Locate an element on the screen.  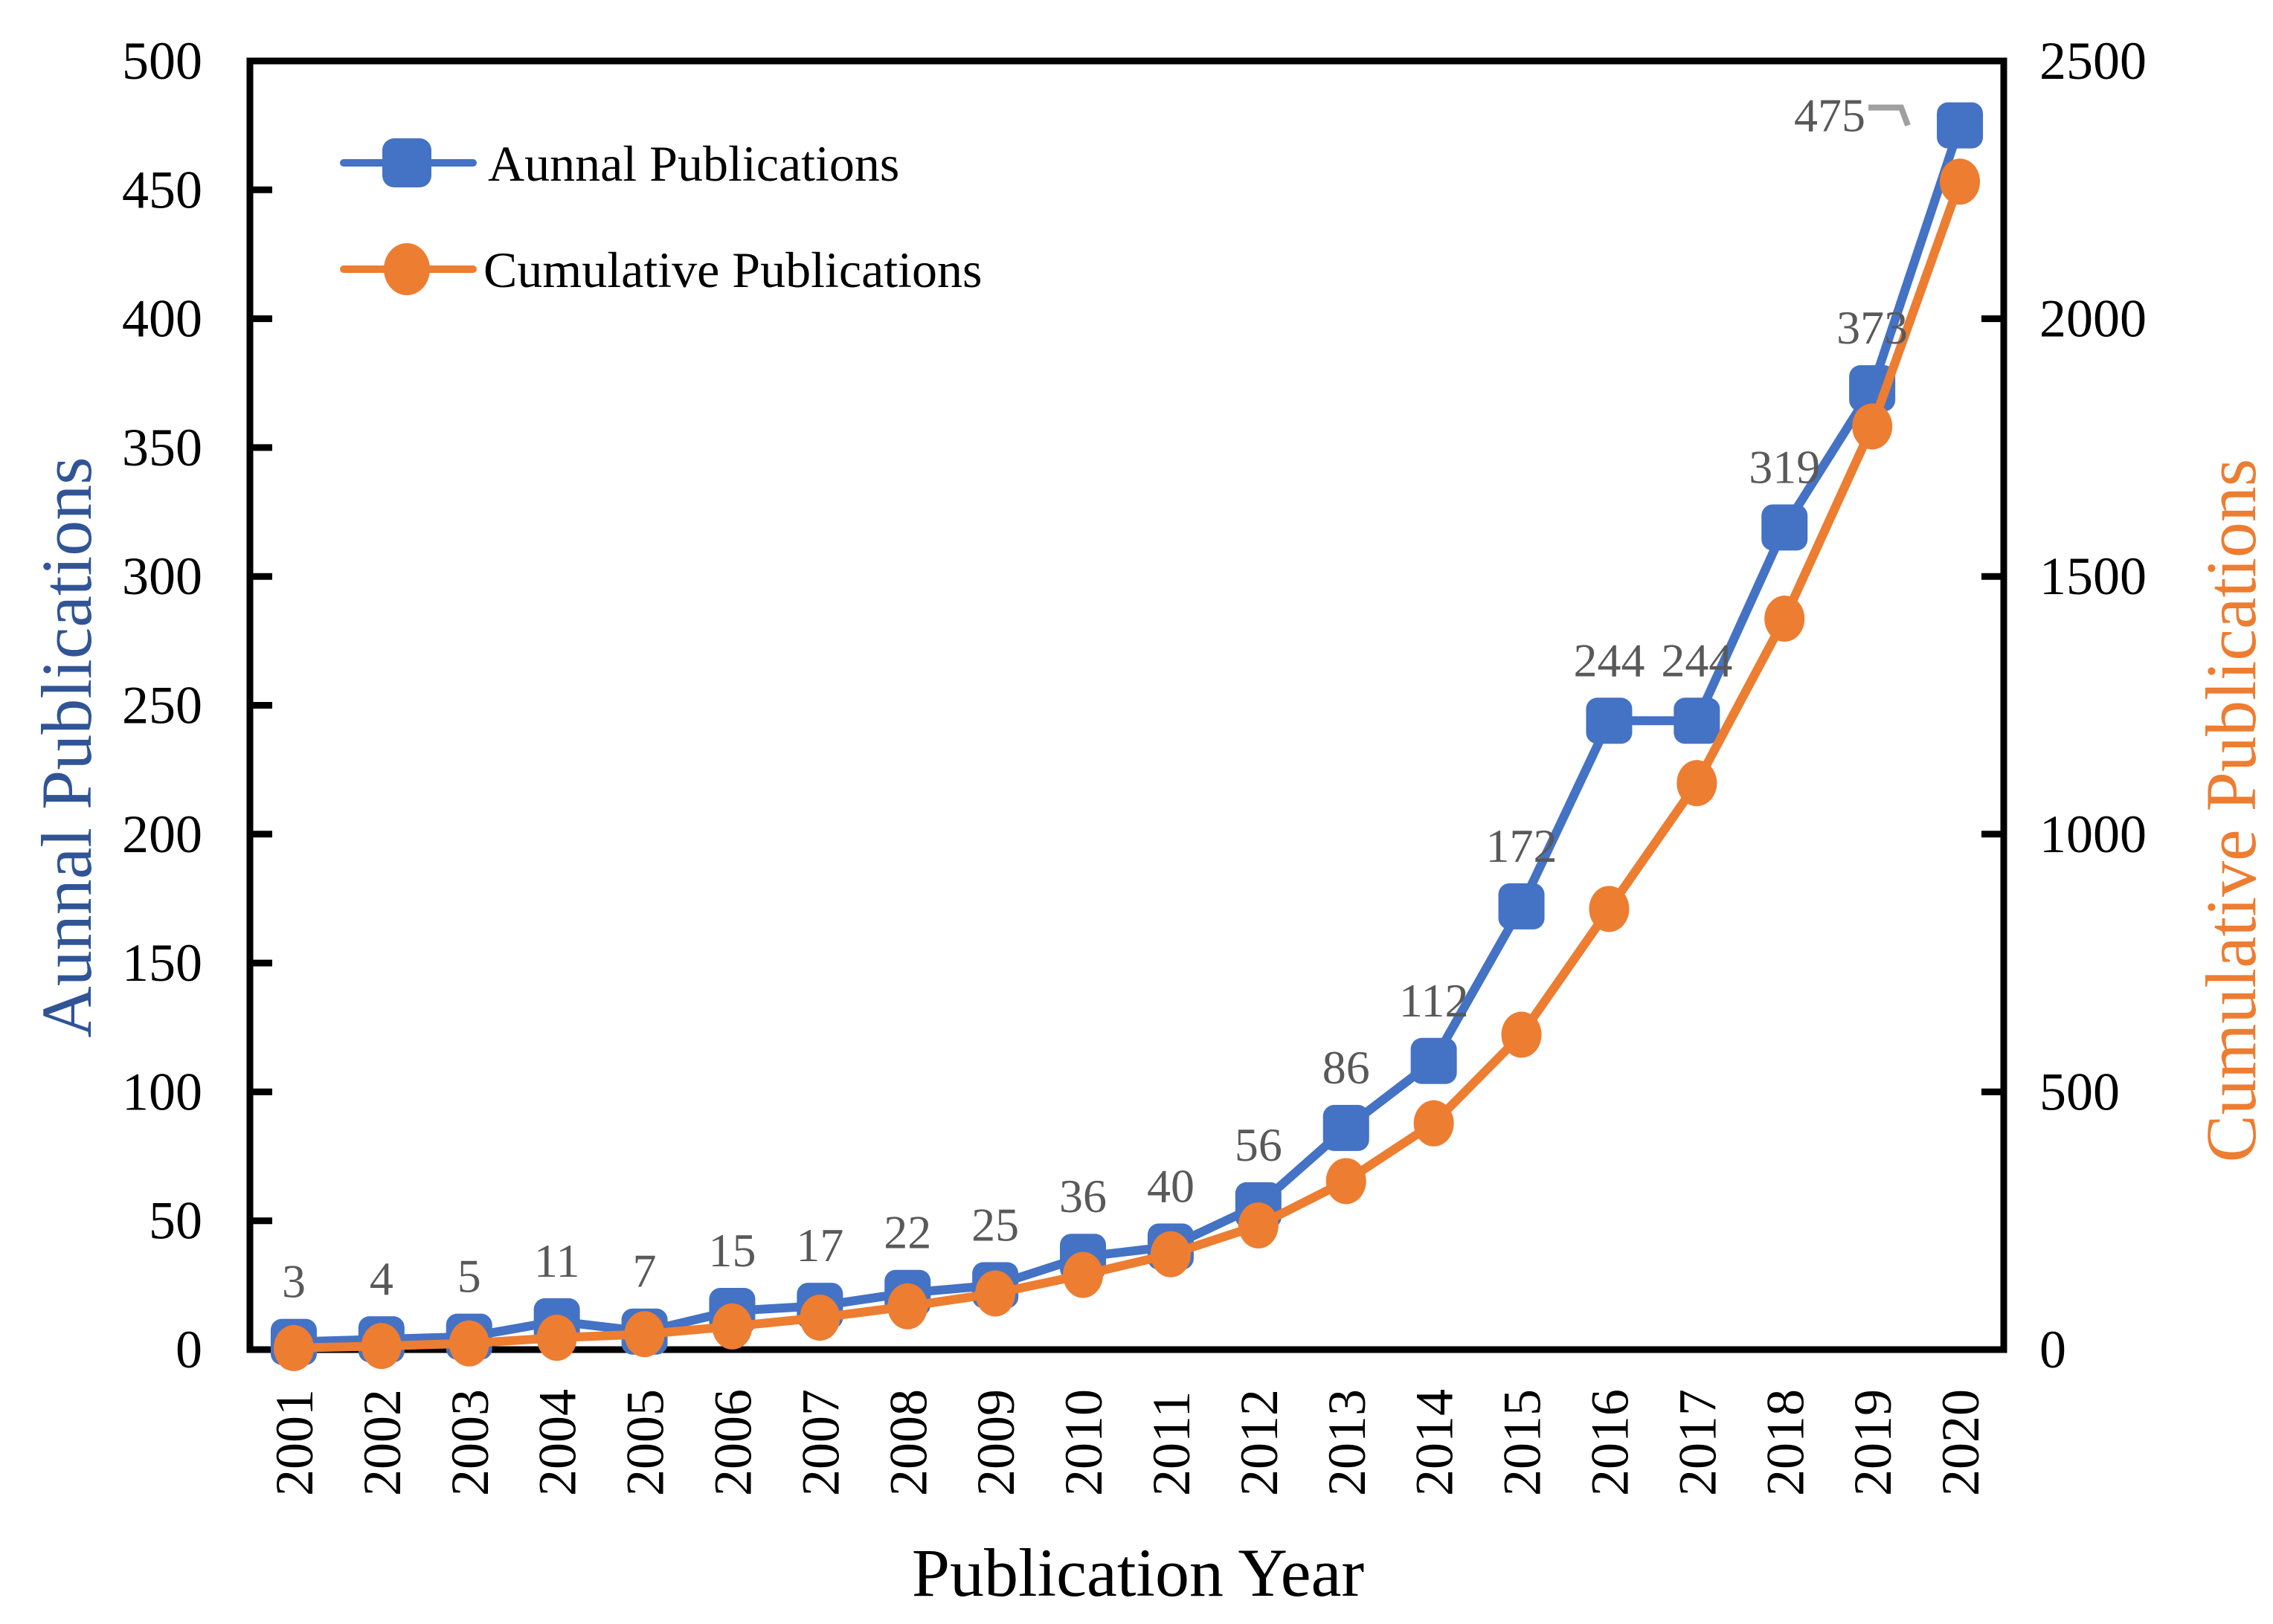
legend-item-cumulative: Cumulative Publications is located at coordinates (661, 270).